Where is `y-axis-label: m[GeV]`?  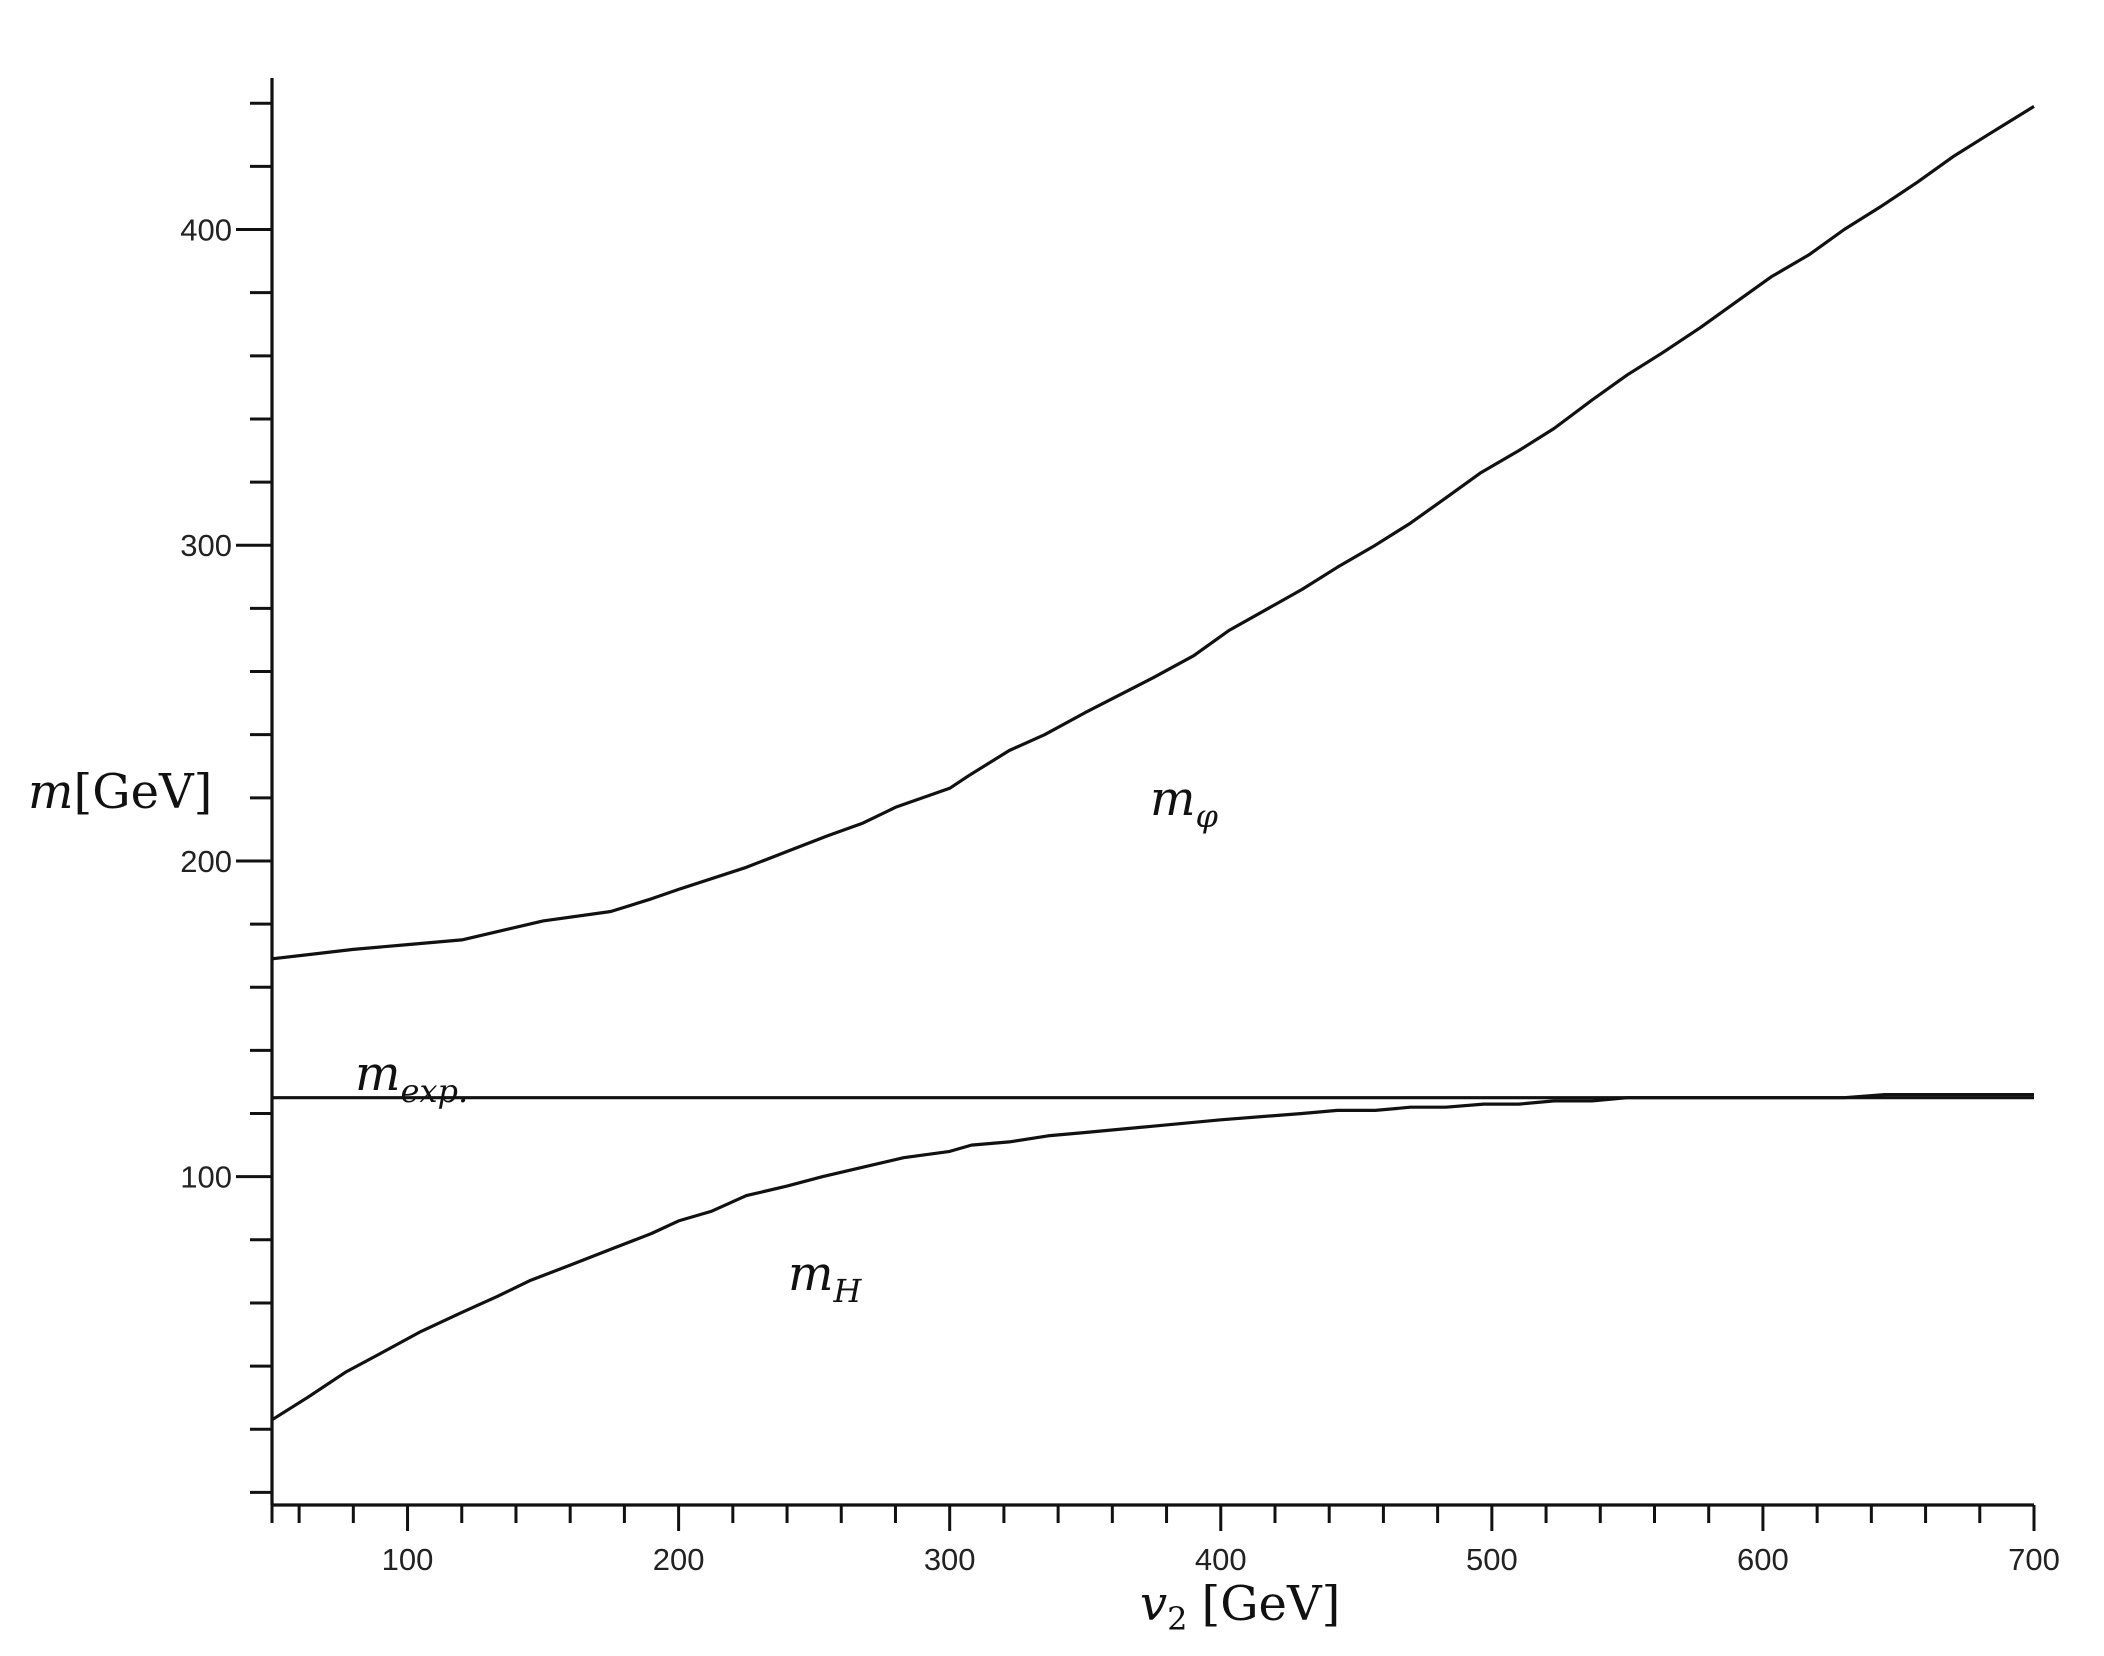 y-axis-label: m[GeV] is located at coordinates (120, 792).